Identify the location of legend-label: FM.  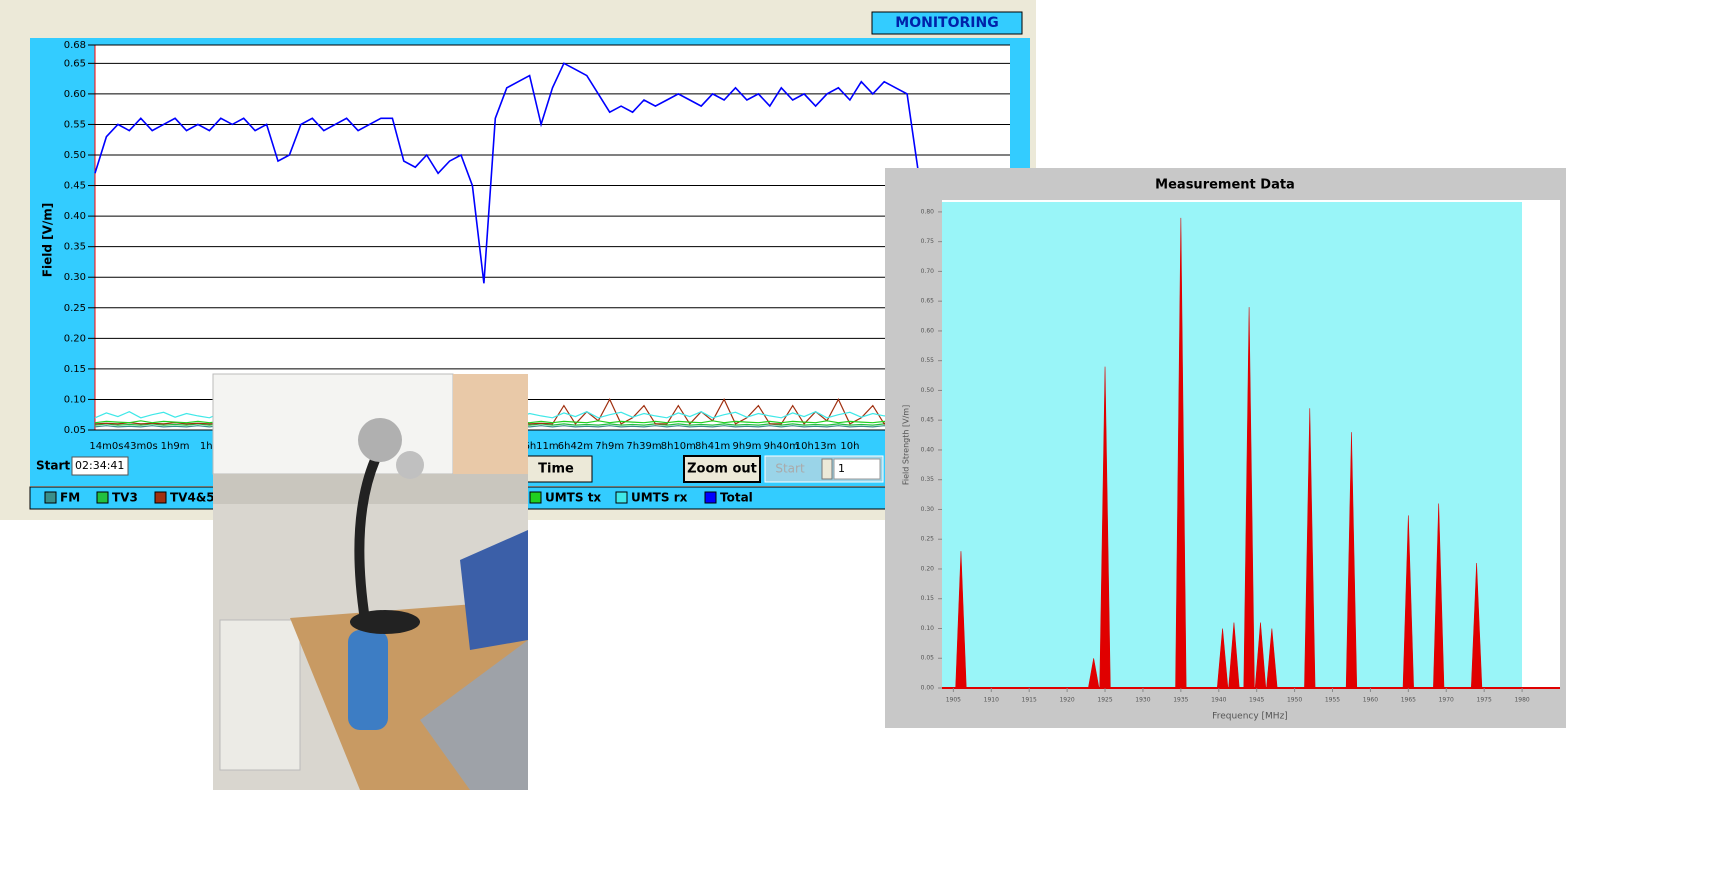
(70, 498).